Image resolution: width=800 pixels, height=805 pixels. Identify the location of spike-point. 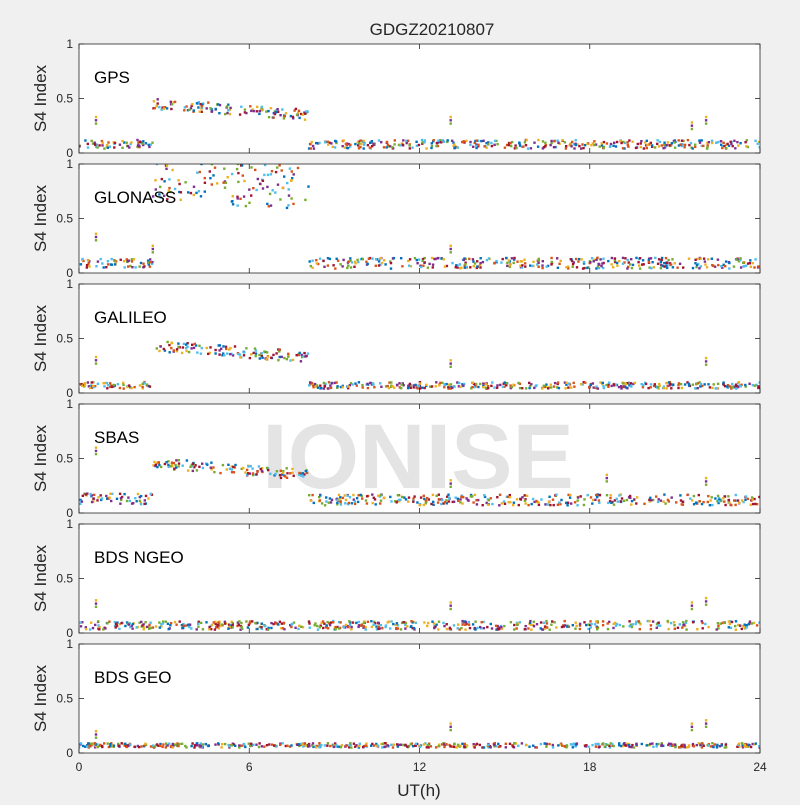
(706, 478).